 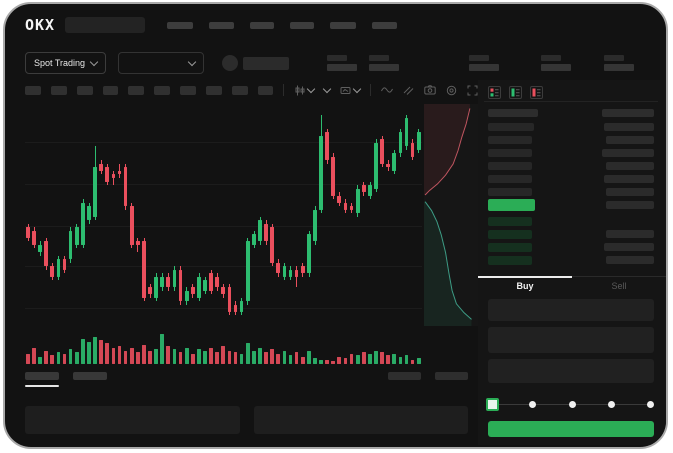 I want to click on top-navigation: OKX, so click(x=335, y=25).